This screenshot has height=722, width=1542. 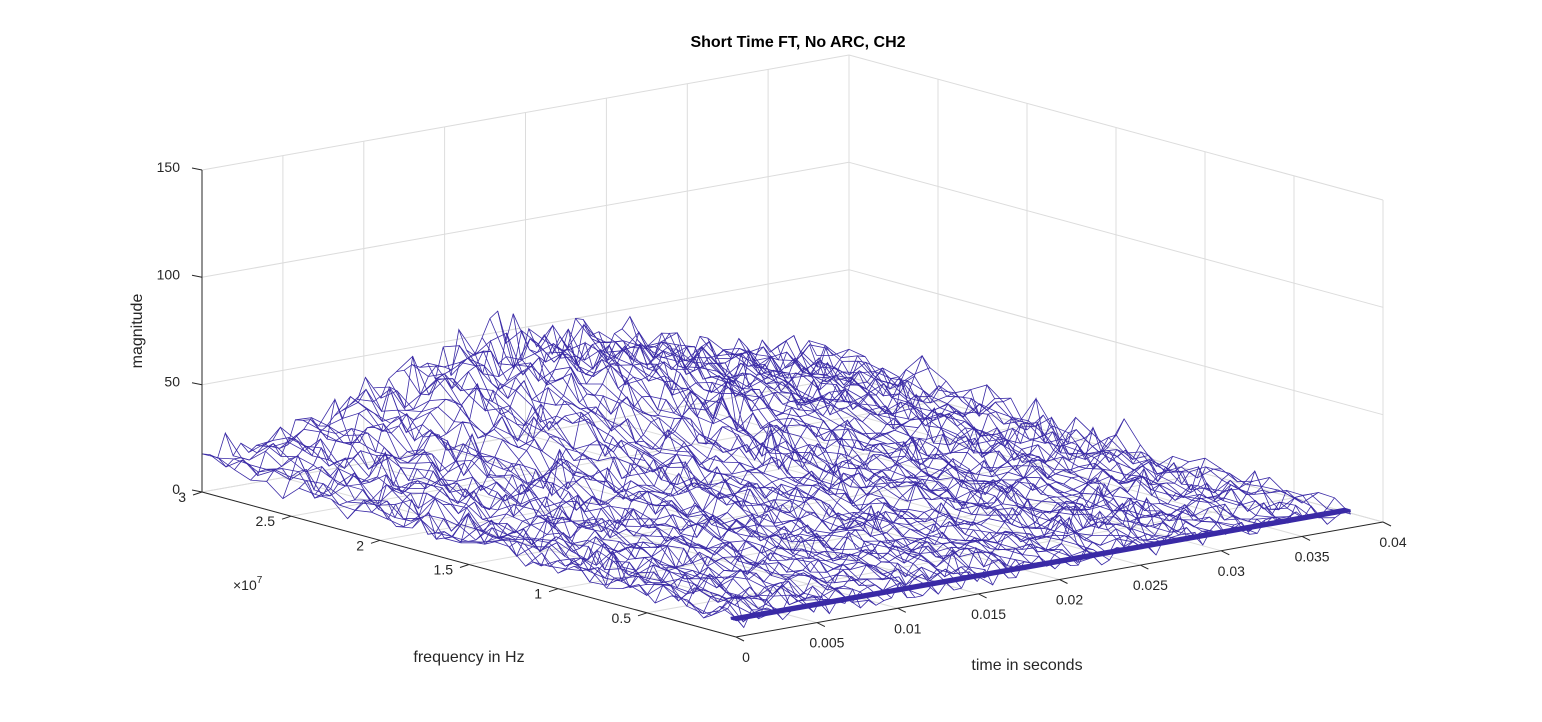 I want to click on frequency-tick-label: 2, so click(x=360, y=545).